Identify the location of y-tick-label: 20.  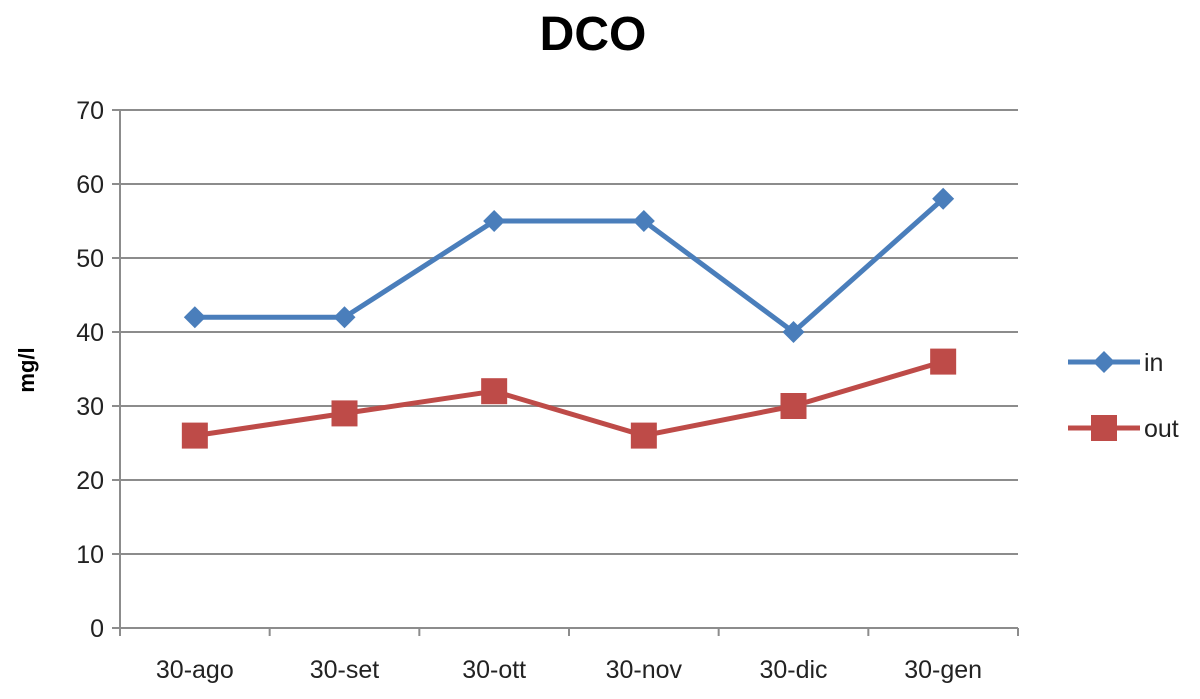
(90, 481).